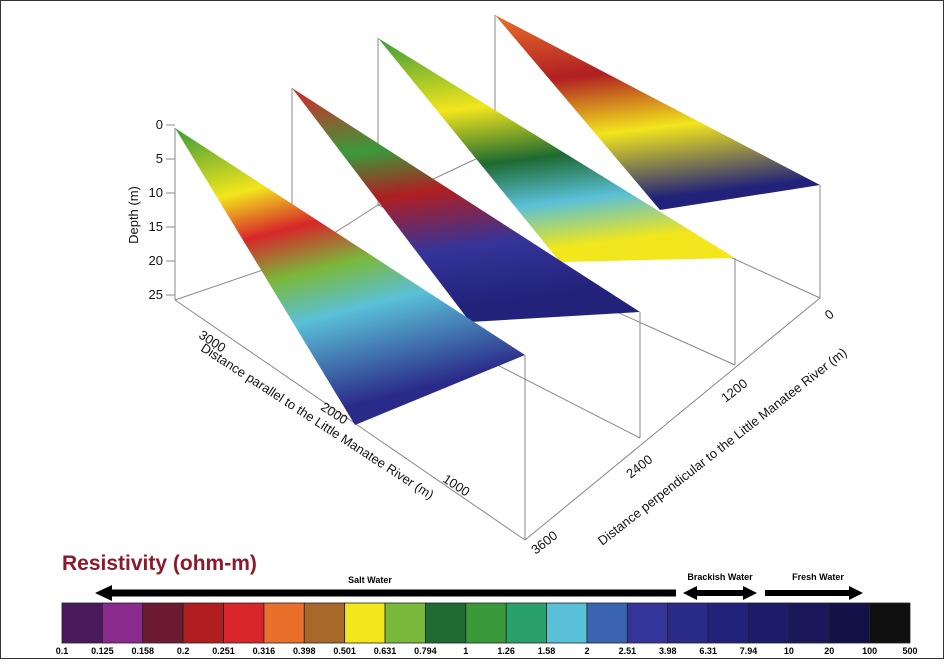  I want to click on colorbar-label: 10, so click(789, 651).